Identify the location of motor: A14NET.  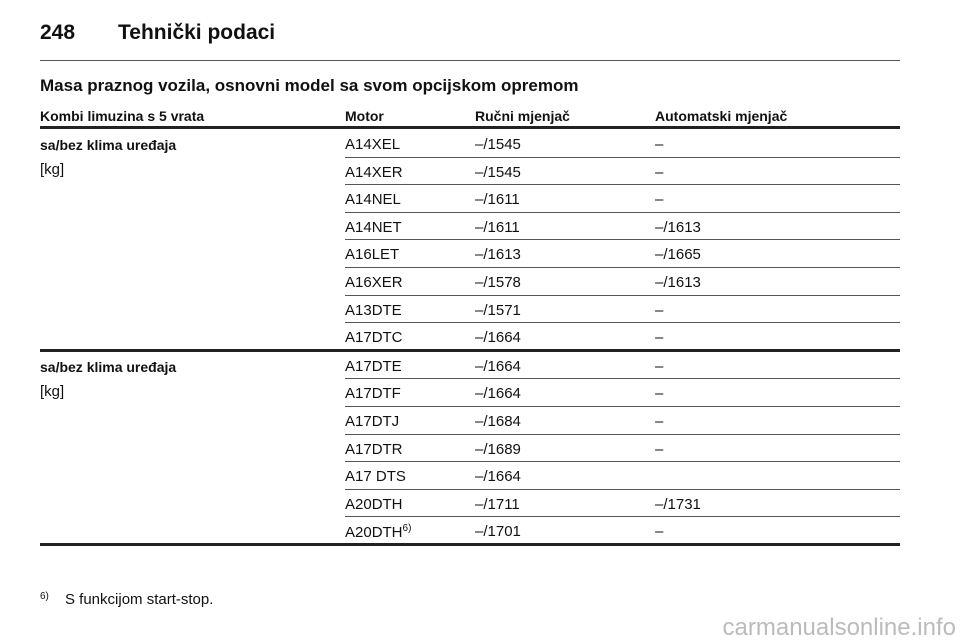
(373, 227).